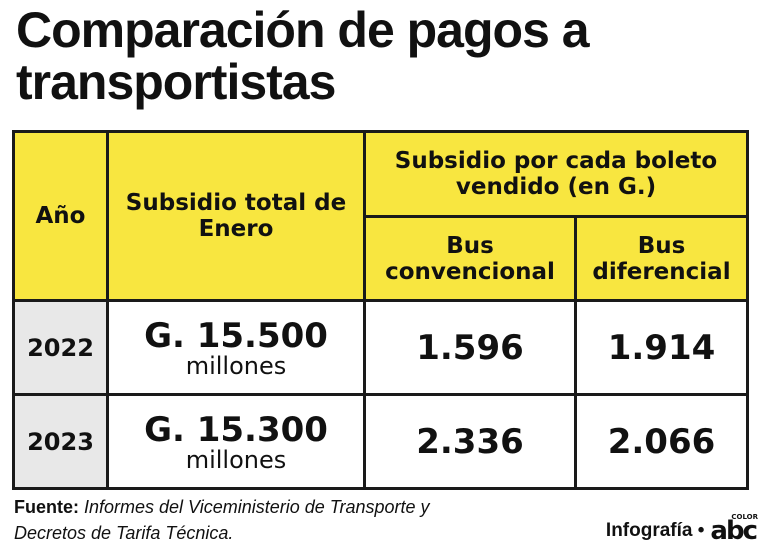 The width and height of the screenshot is (770, 557). Describe the element at coordinates (46, 507) in the screenshot. I see `source-label: Fuente:` at that location.